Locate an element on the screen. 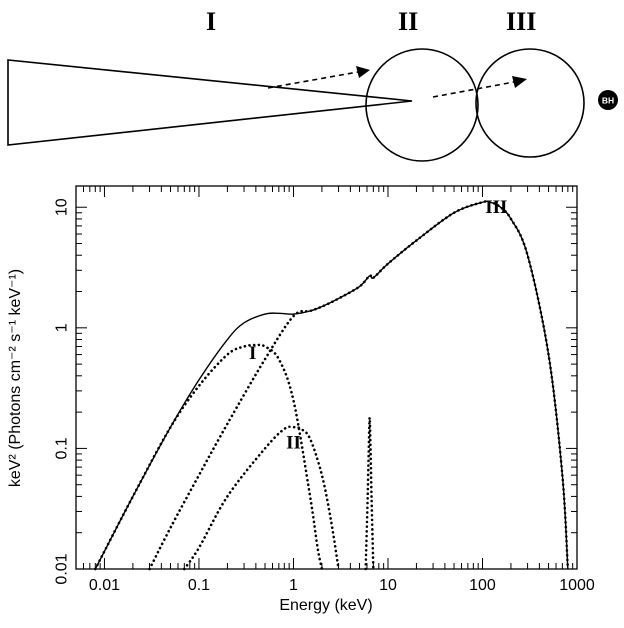 The image size is (624, 628). x-tick-label: 0.1 is located at coordinates (199, 585).